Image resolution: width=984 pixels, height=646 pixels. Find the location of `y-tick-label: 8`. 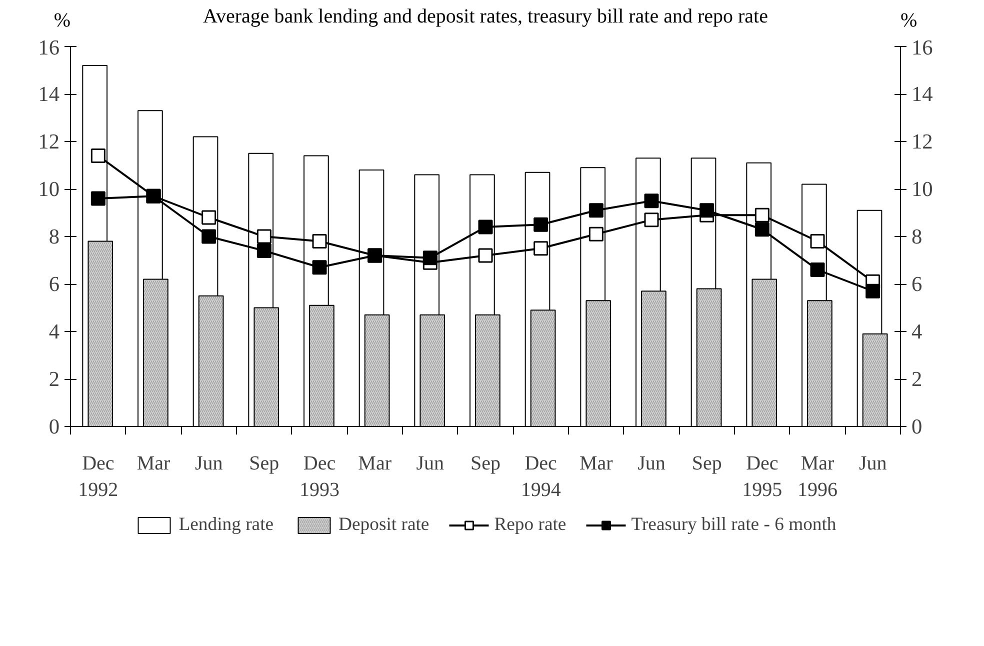

y-tick-label: 8 is located at coordinates (54, 236).